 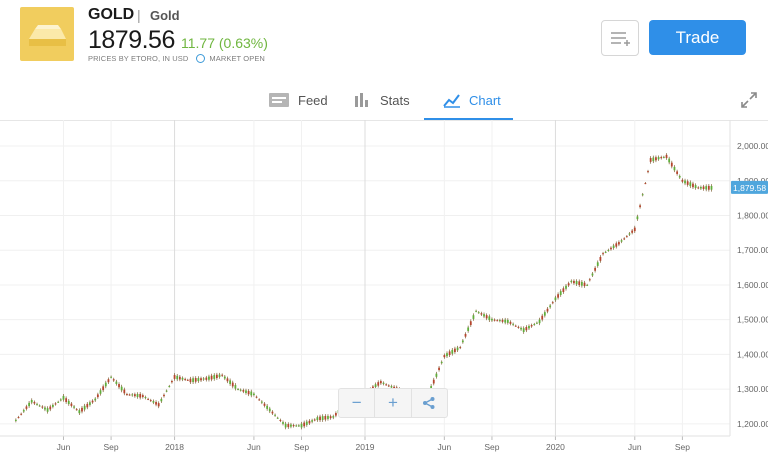 What do you see at coordinates (357, 403) in the screenshot?
I see `zoom-out-button: −` at bounding box center [357, 403].